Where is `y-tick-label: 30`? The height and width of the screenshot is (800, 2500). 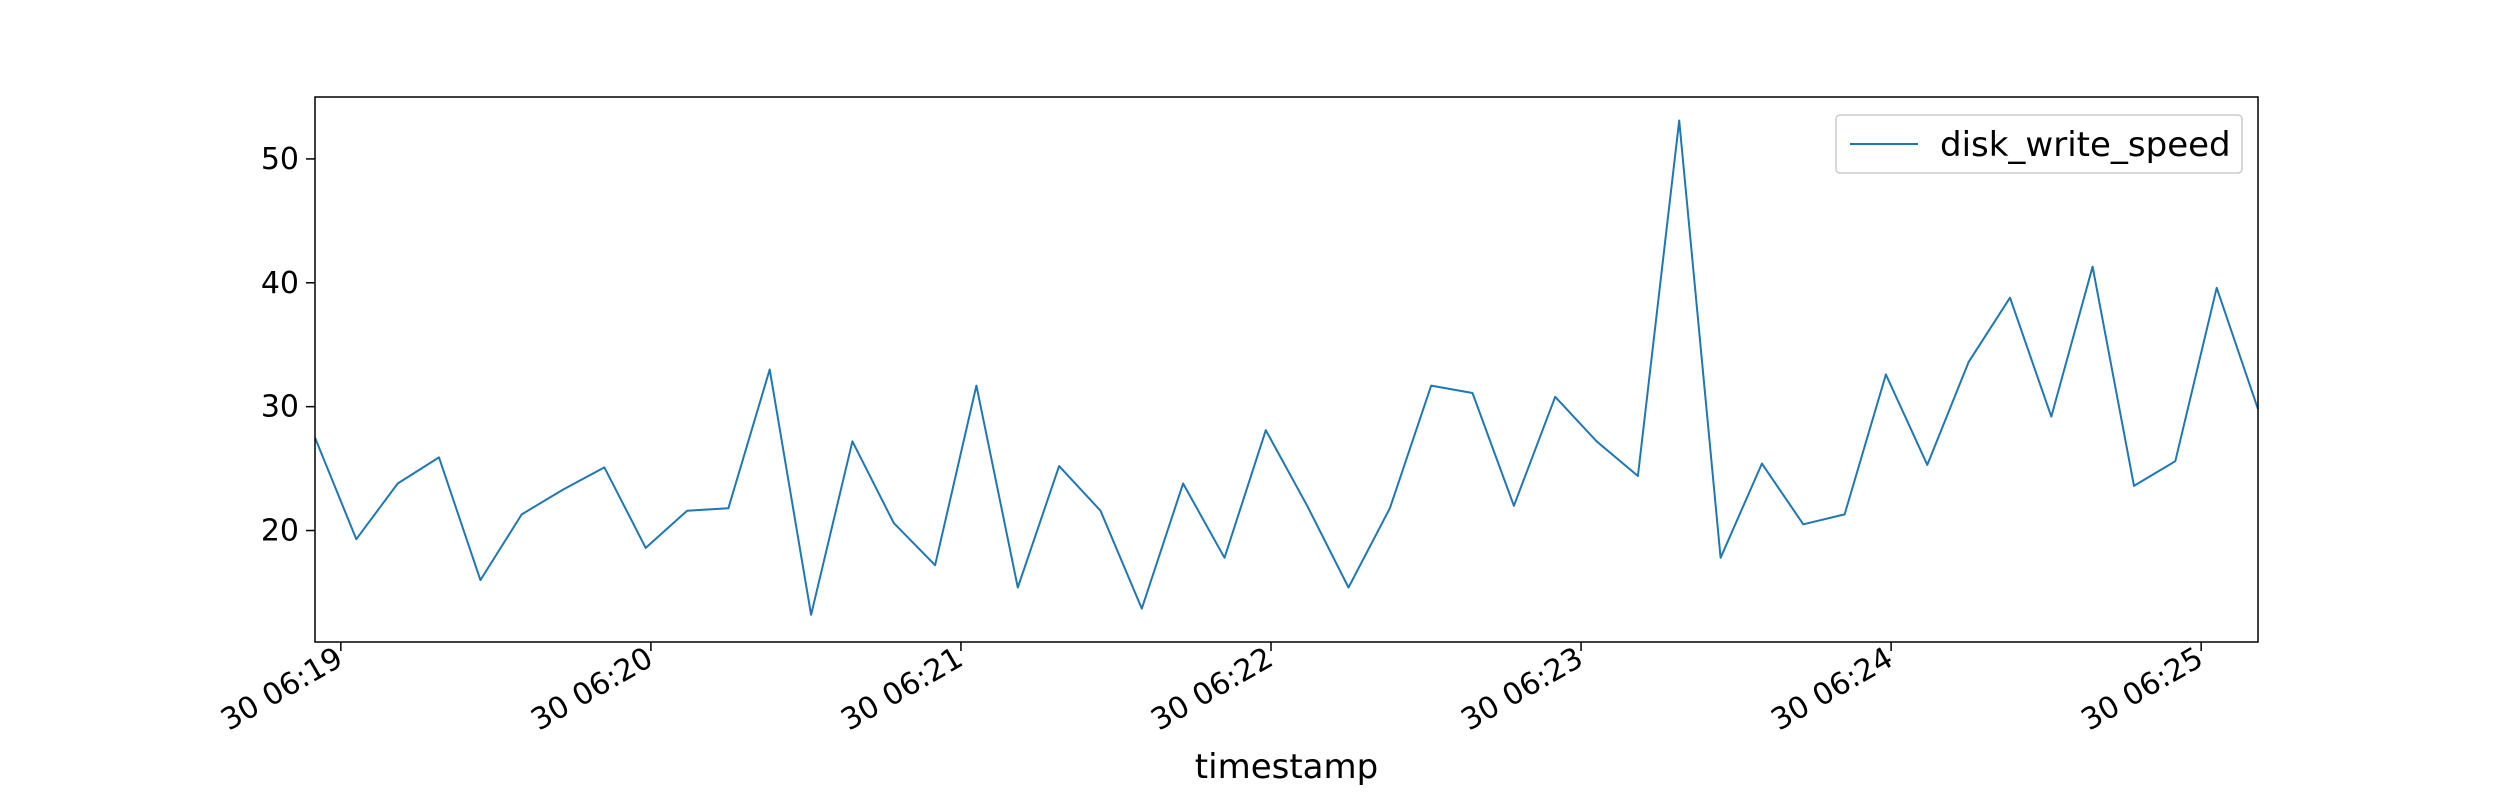
y-tick-label: 30 is located at coordinates (280, 407).